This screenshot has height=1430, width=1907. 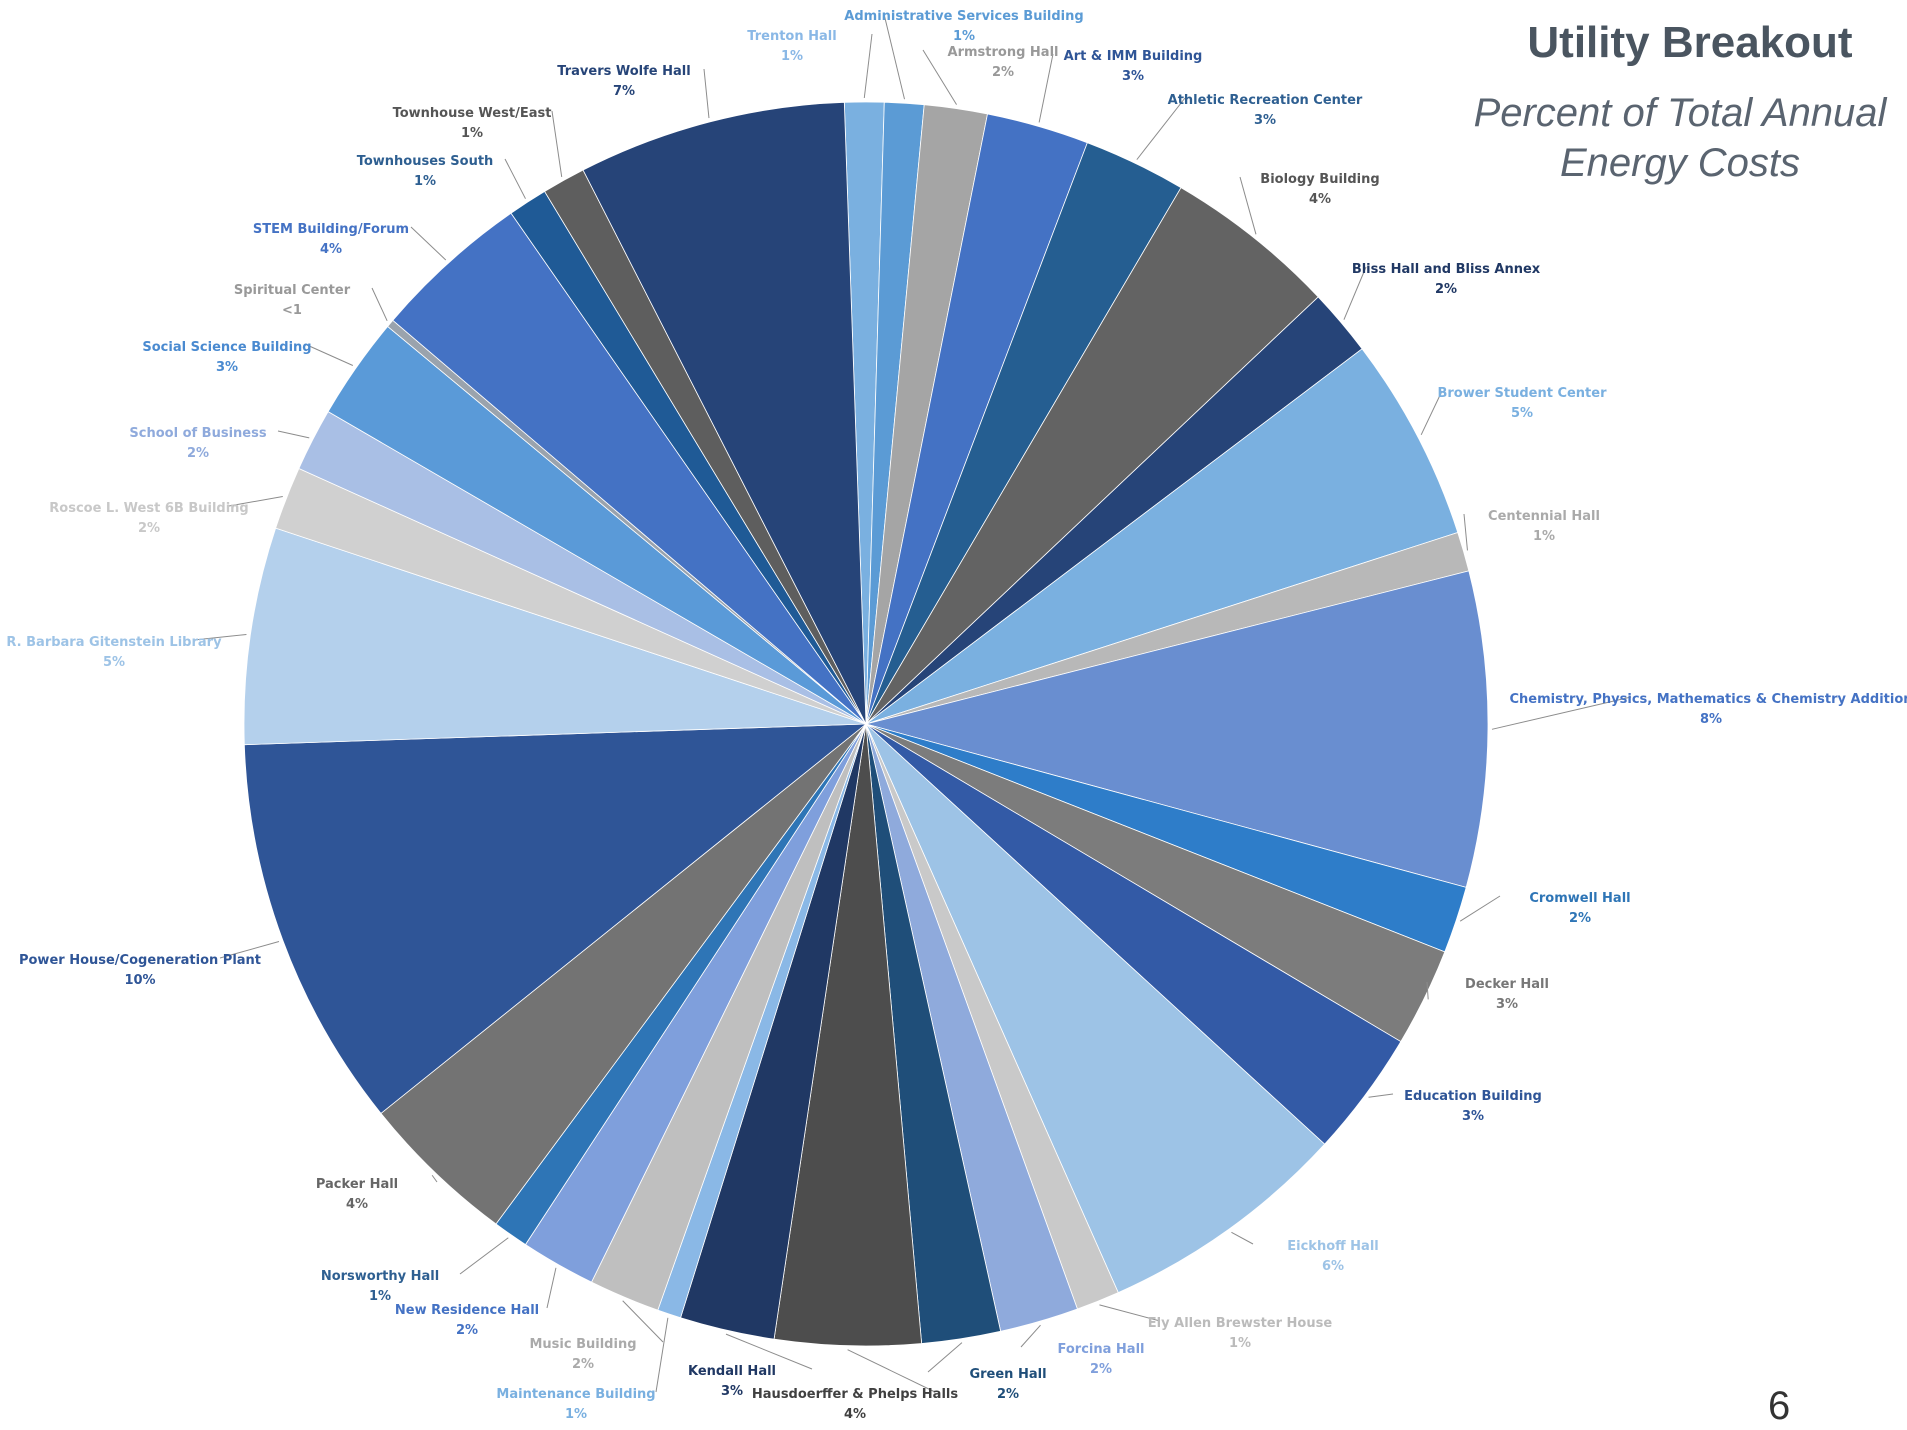 I want to click on subtitle-line-2: Energy Costs, so click(x=1680, y=163).